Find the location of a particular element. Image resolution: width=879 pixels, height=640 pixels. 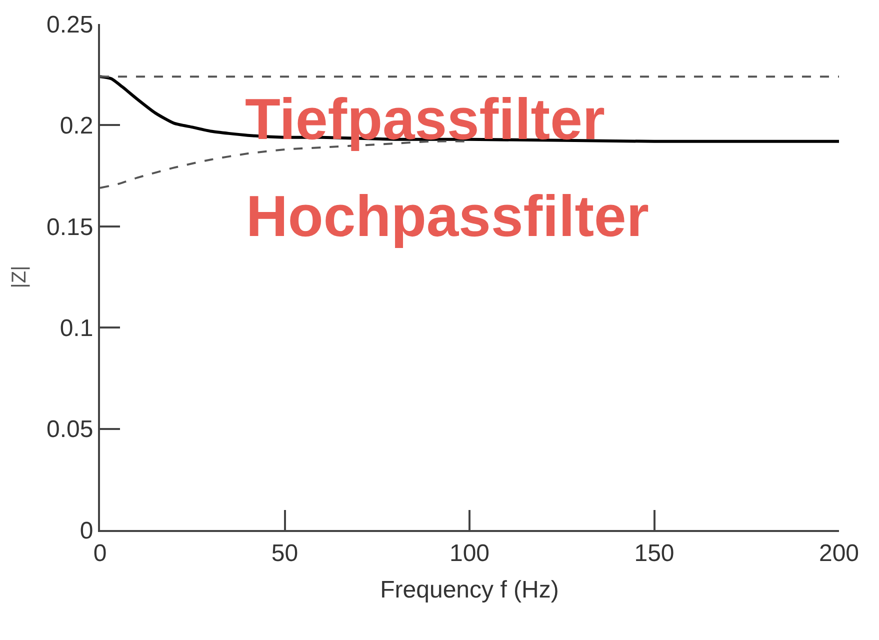

x-tick-label: 50 is located at coordinates (284, 553).